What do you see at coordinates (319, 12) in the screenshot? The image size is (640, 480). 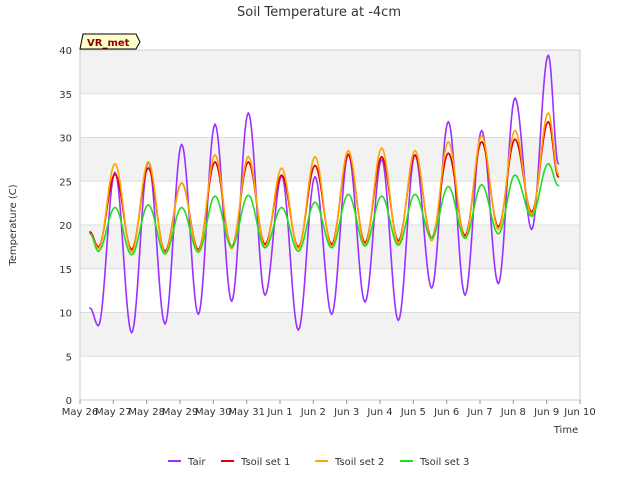 I see `chart-title: Soil Temperature at -4cm` at bounding box center [319, 12].